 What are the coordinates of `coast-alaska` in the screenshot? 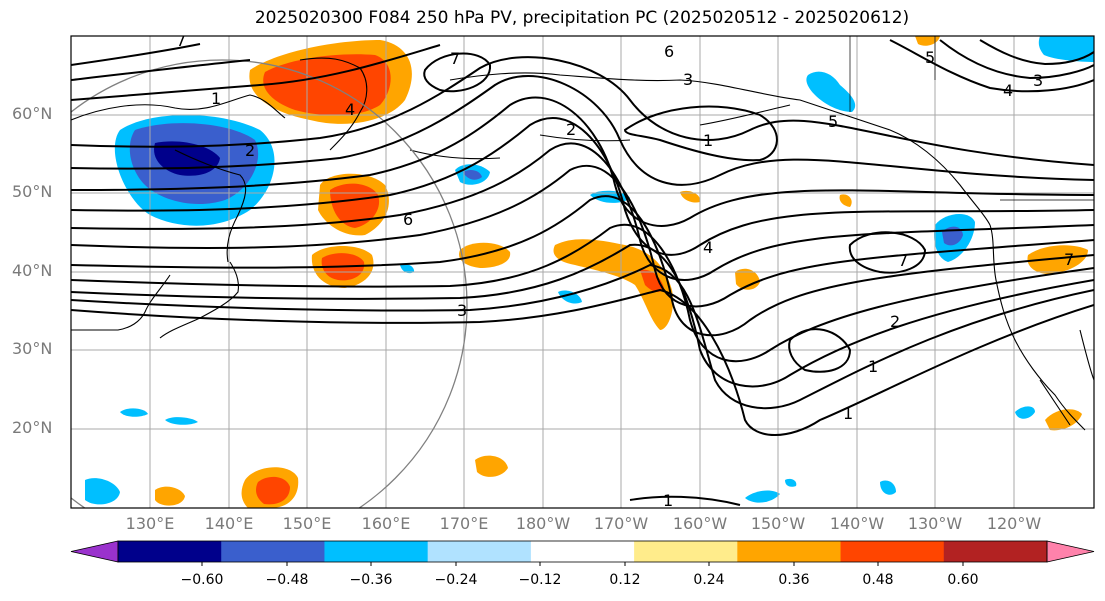 It's located at (720, 149).